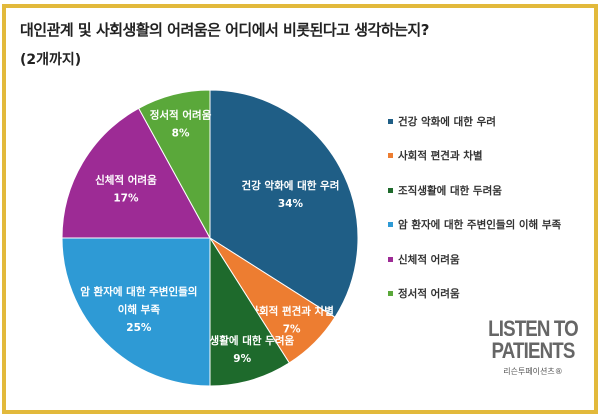 This screenshot has height=414, width=600. I want to click on slice-value-label: 9%, so click(242, 359).